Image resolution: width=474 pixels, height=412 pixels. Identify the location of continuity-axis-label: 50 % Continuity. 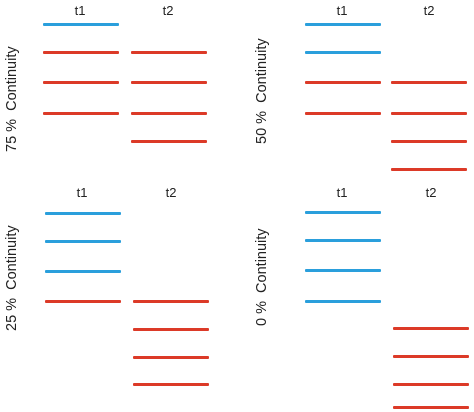
(262, 91).